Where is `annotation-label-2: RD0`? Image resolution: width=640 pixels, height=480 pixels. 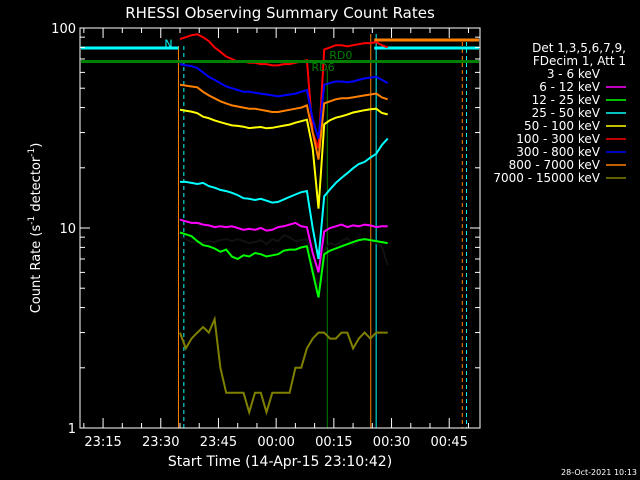
annotation-label-2: RD0 is located at coordinates (340, 55).